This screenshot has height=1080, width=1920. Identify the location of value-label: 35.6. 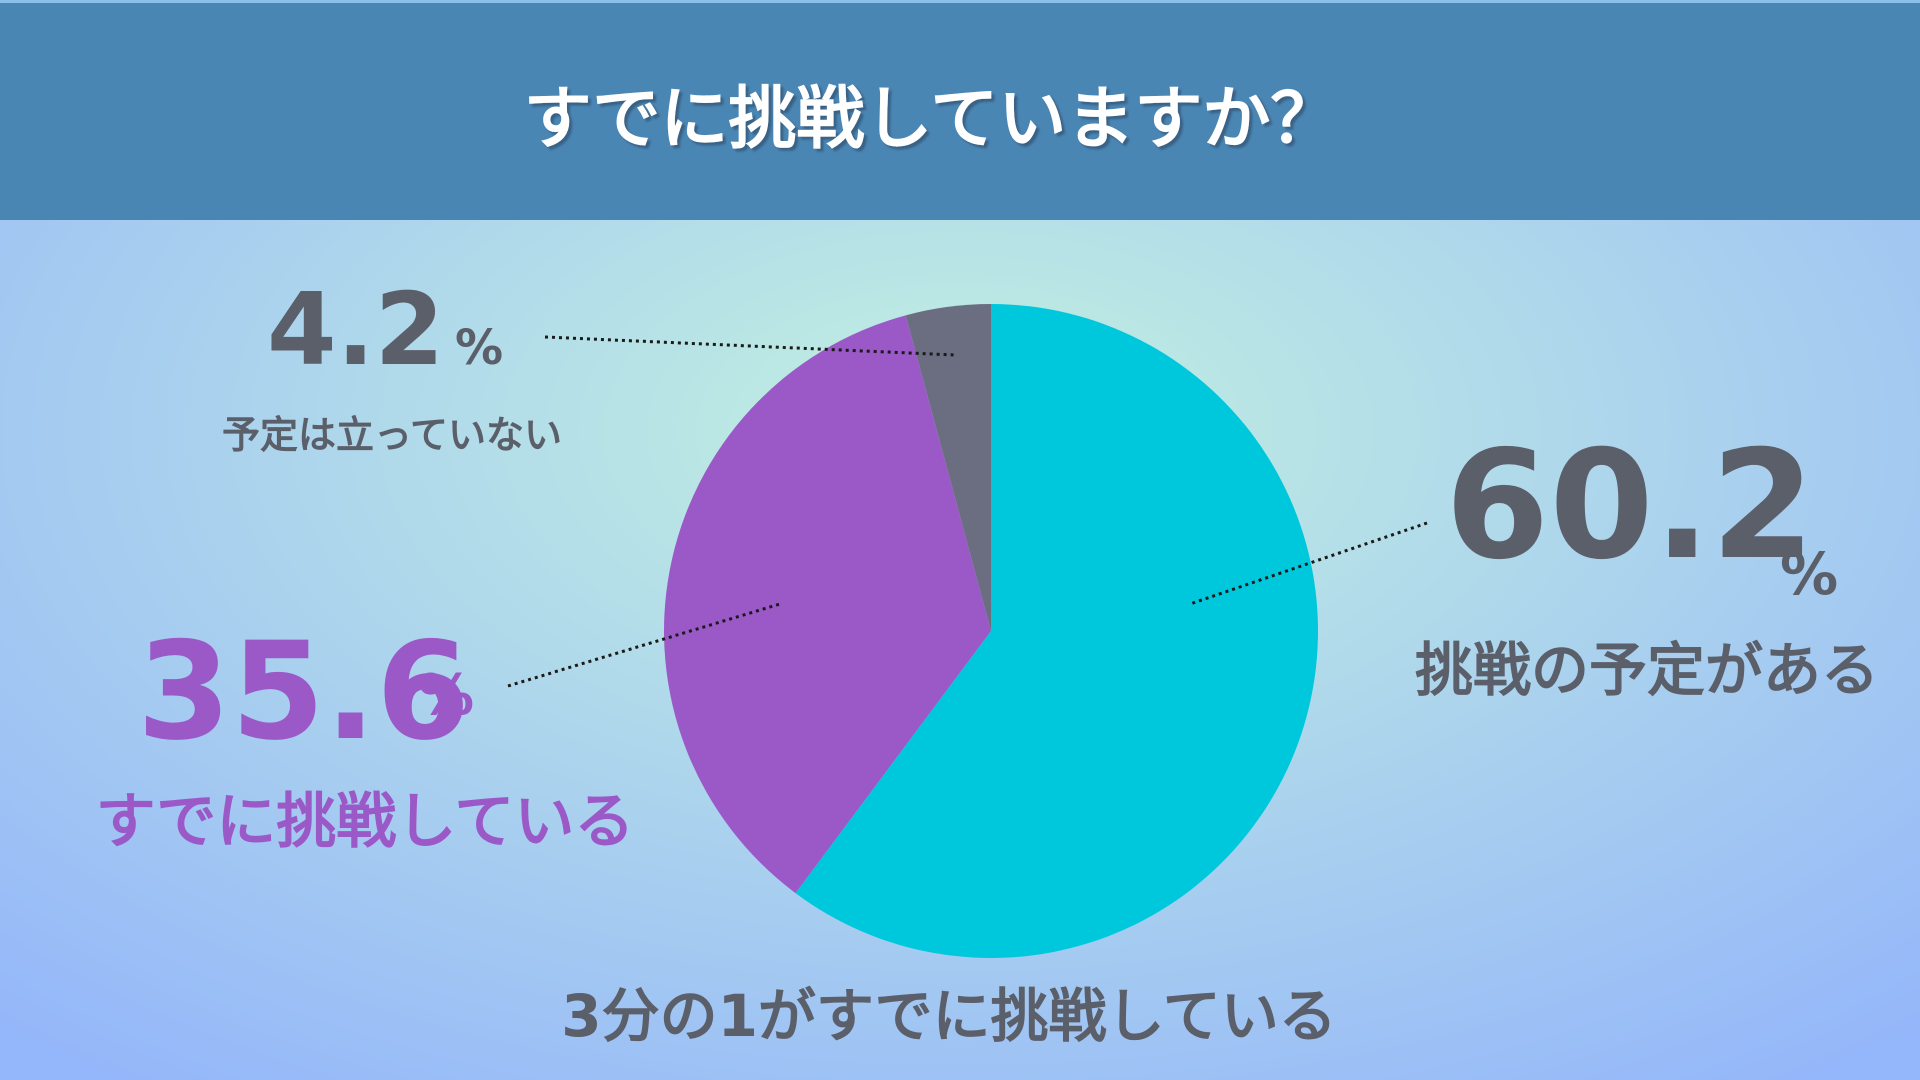
(303, 691).